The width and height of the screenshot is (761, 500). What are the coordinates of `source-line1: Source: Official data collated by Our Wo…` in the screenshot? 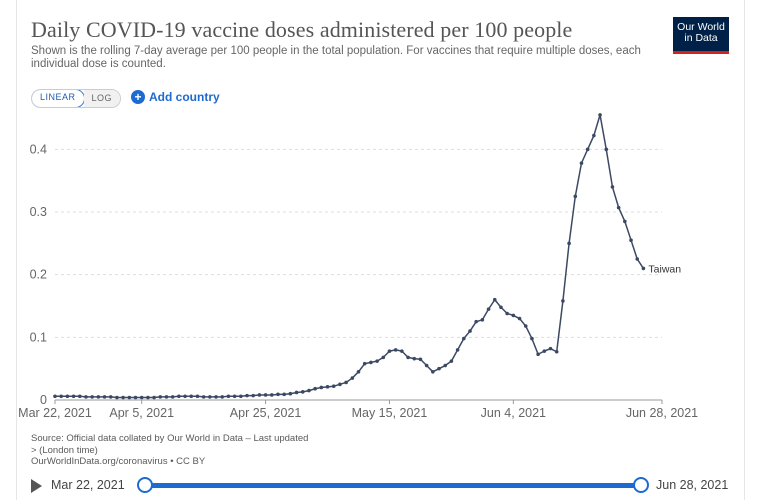 It's located at (170, 438).